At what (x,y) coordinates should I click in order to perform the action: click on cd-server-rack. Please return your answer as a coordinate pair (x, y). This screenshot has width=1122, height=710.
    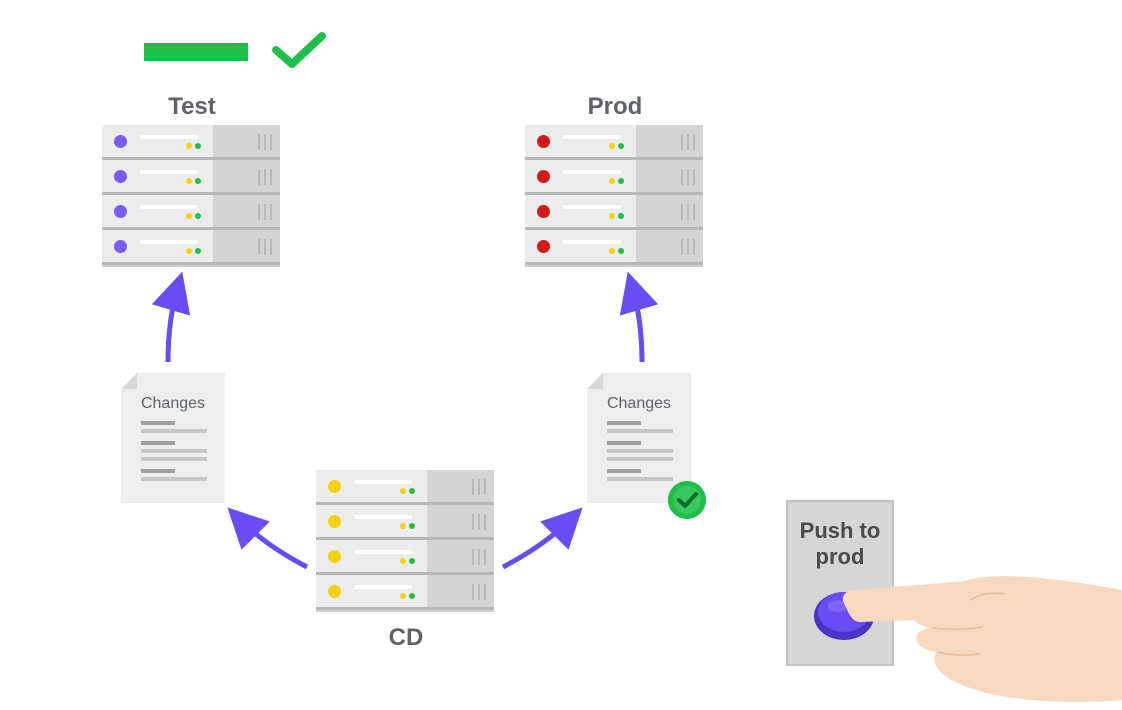
    Looking at the image, I should click on (405, 541).